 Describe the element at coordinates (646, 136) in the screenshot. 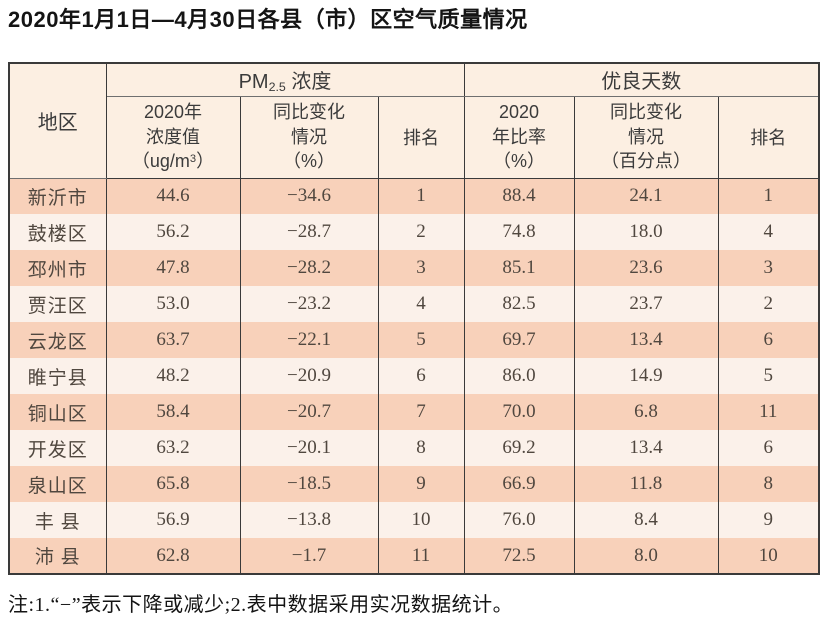

I see `good-change-line2: 情况` at that location.